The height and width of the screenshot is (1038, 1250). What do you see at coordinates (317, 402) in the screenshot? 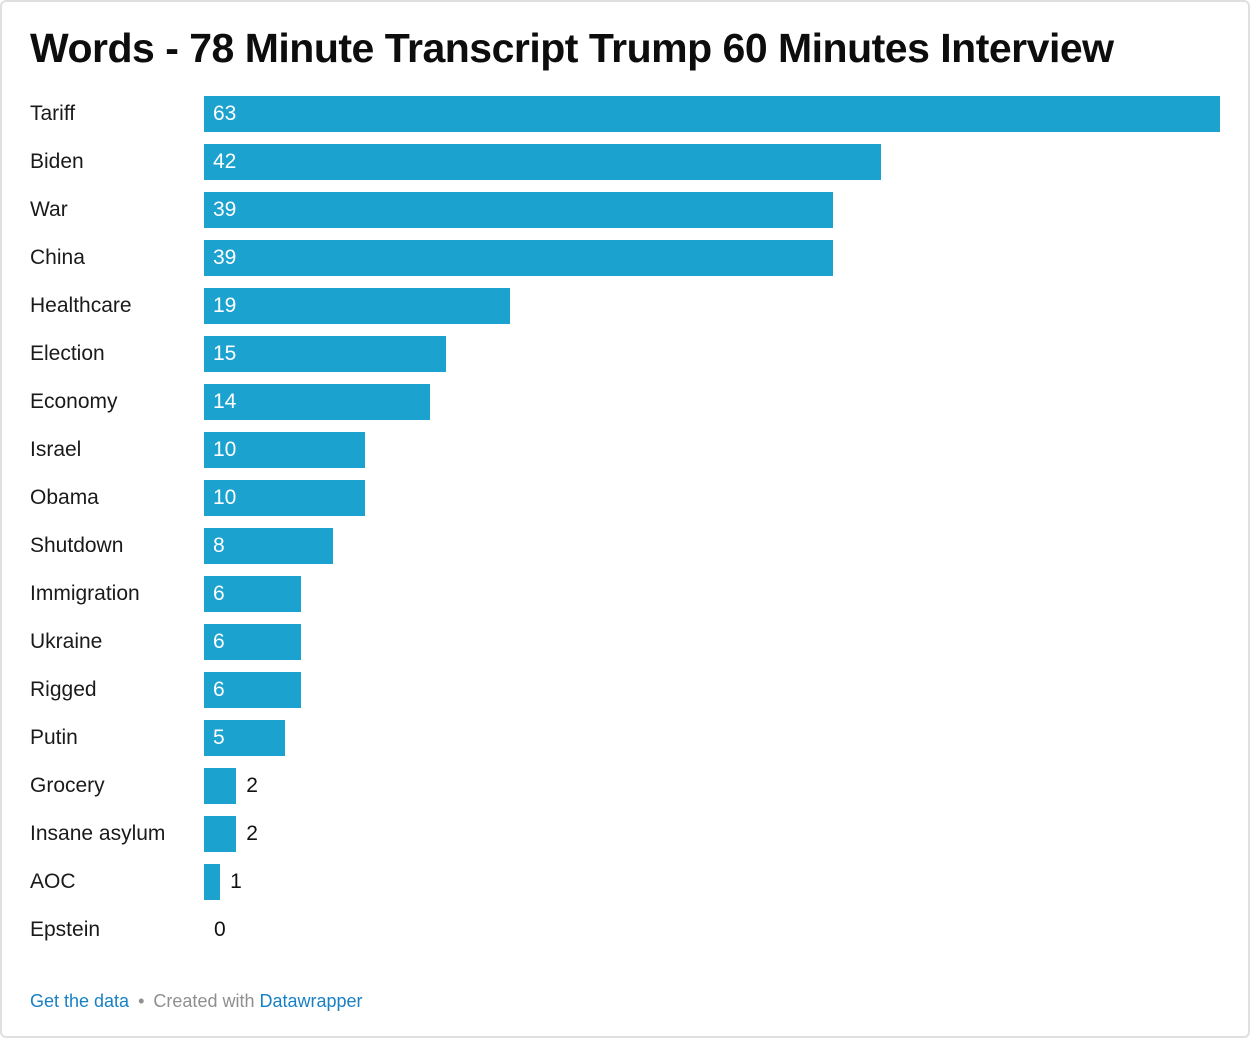
I see `bar: 14` at bounding box center [317, 402].